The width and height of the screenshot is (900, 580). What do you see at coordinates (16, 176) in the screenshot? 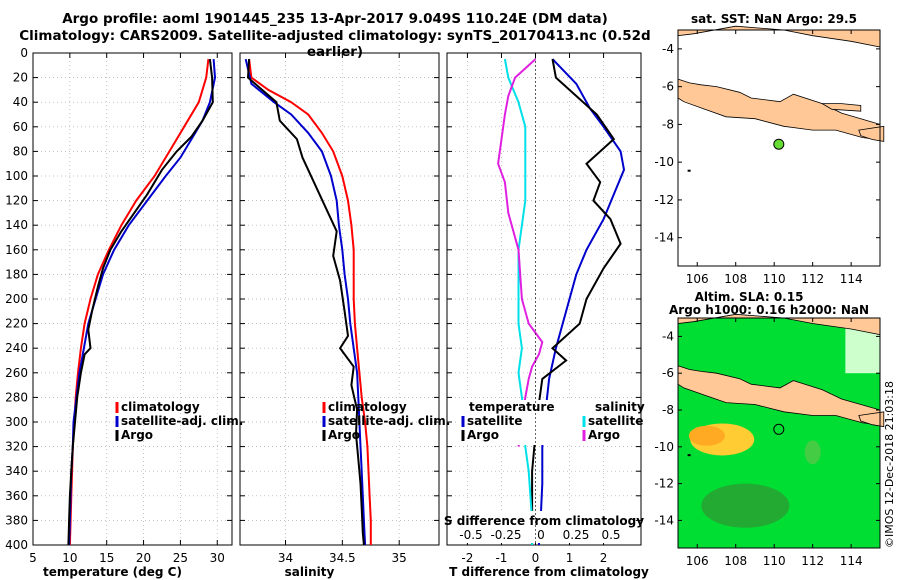
I see `depth-tick-label: 100` at bounding box center [16, 176].